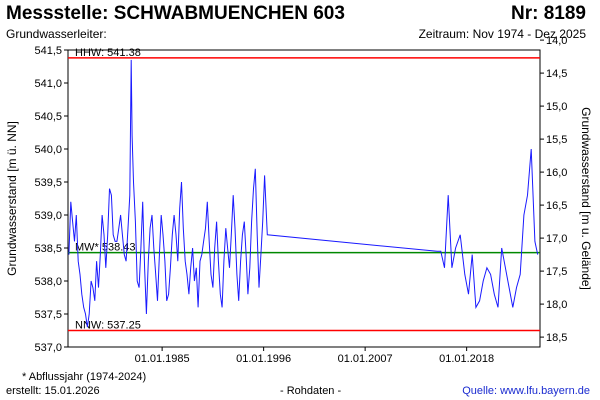 The width and height of the screenshot is (600, 400). I want to click on y-tick-label-left-3: 538,5, so click(48, 249).